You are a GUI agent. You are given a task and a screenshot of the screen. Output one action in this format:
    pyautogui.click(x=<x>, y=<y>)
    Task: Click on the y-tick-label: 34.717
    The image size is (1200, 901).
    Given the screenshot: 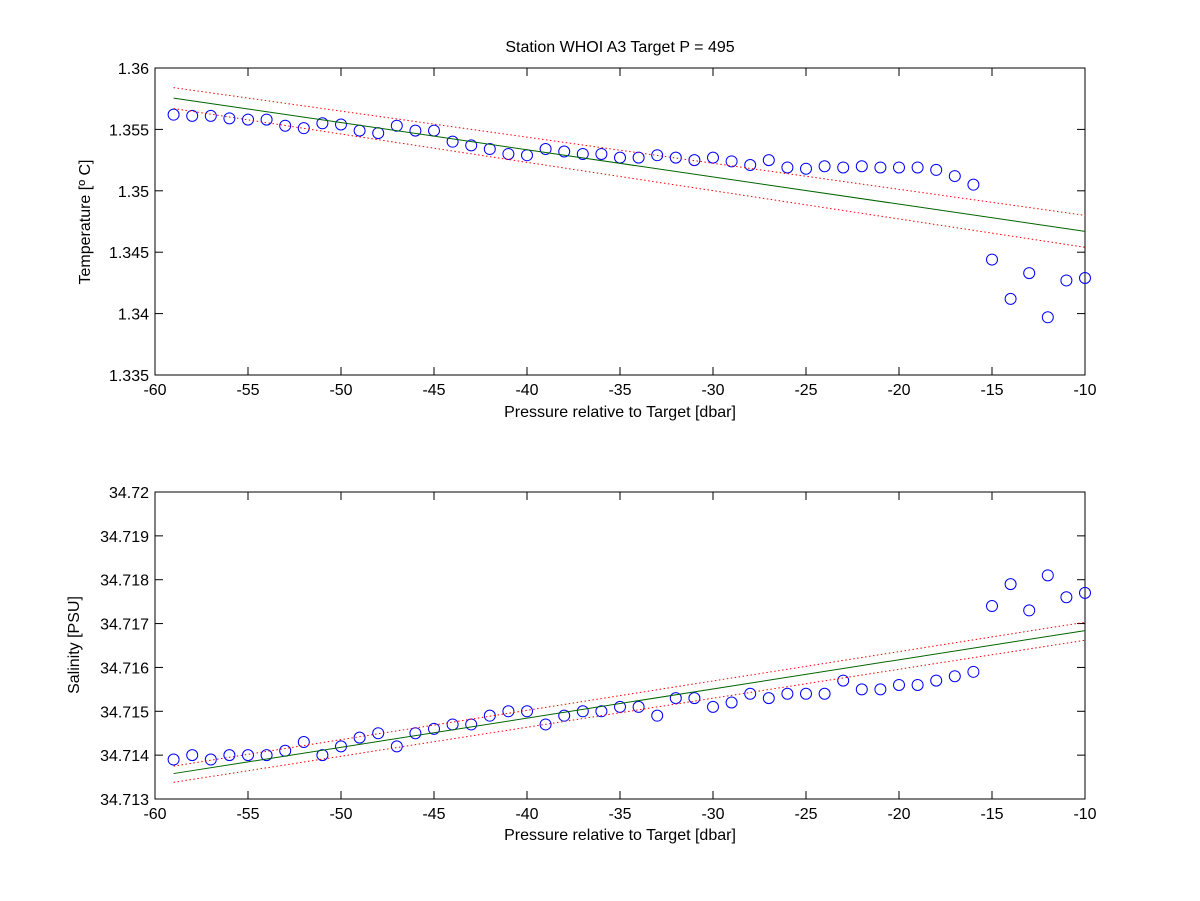 What is the action you would take?
    pyautogui.click(x=124, y=625)
    